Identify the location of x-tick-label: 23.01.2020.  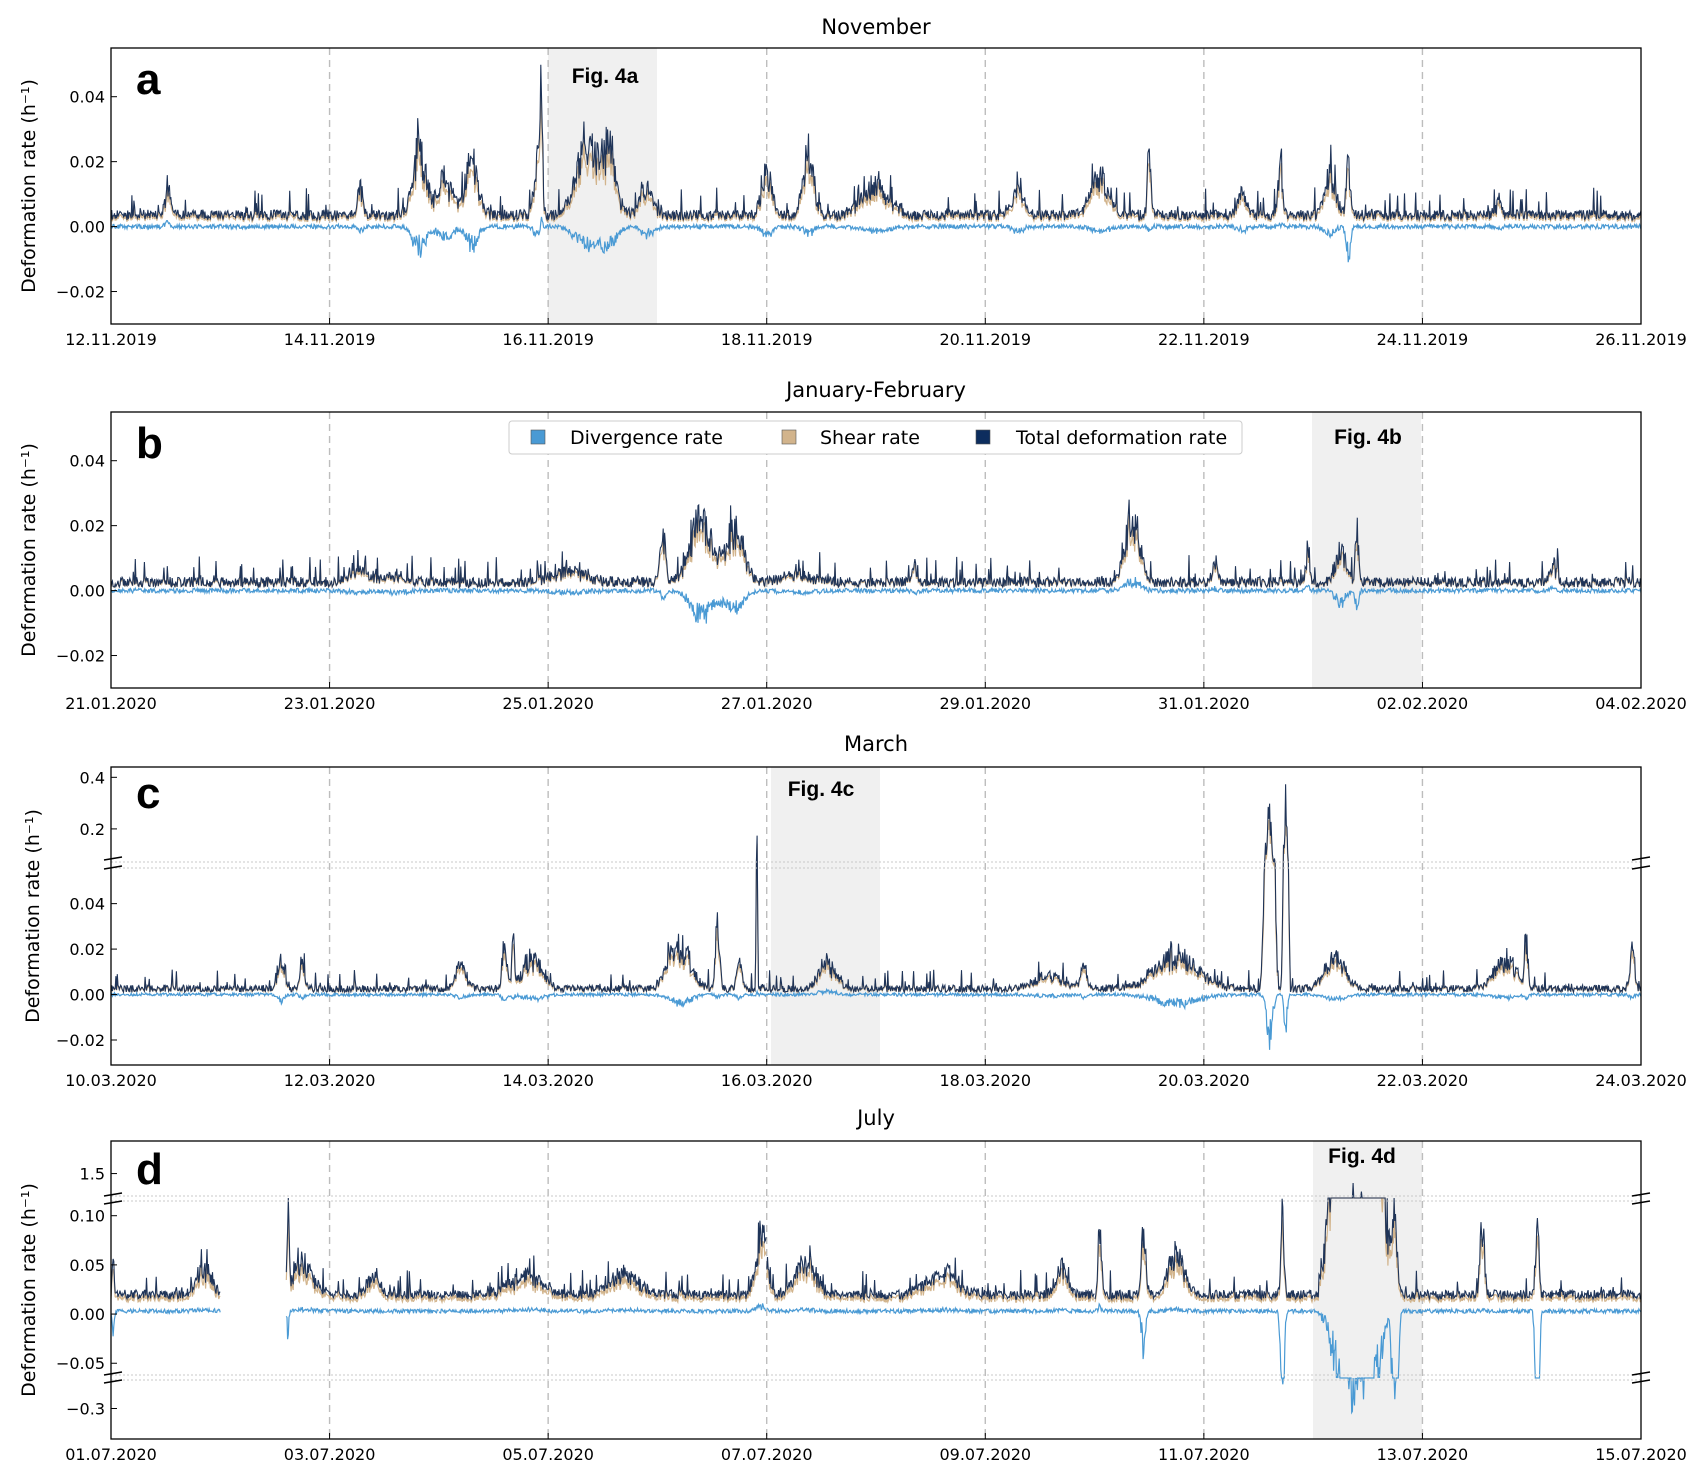
(330, 703).